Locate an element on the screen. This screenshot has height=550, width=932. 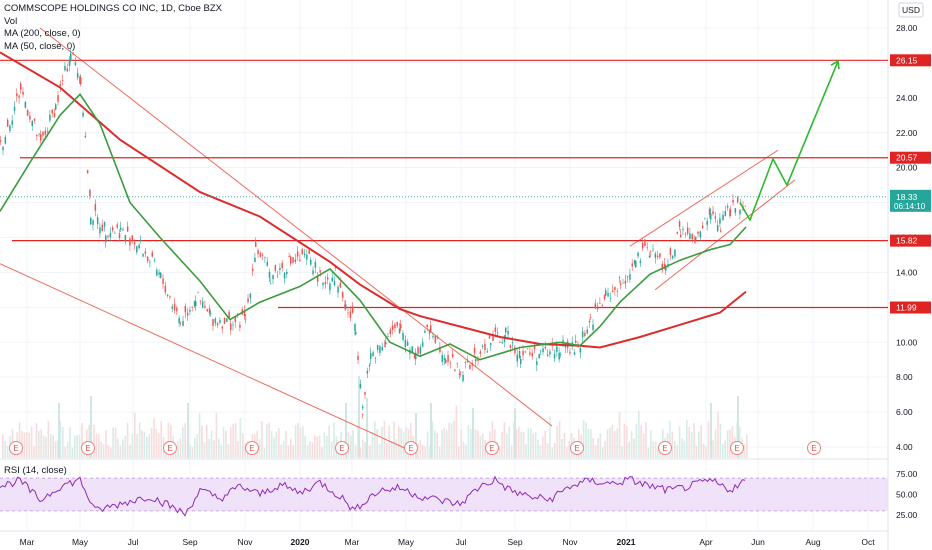
rsi-legend: RSI (14, close) is located at coordinates (35, 470).